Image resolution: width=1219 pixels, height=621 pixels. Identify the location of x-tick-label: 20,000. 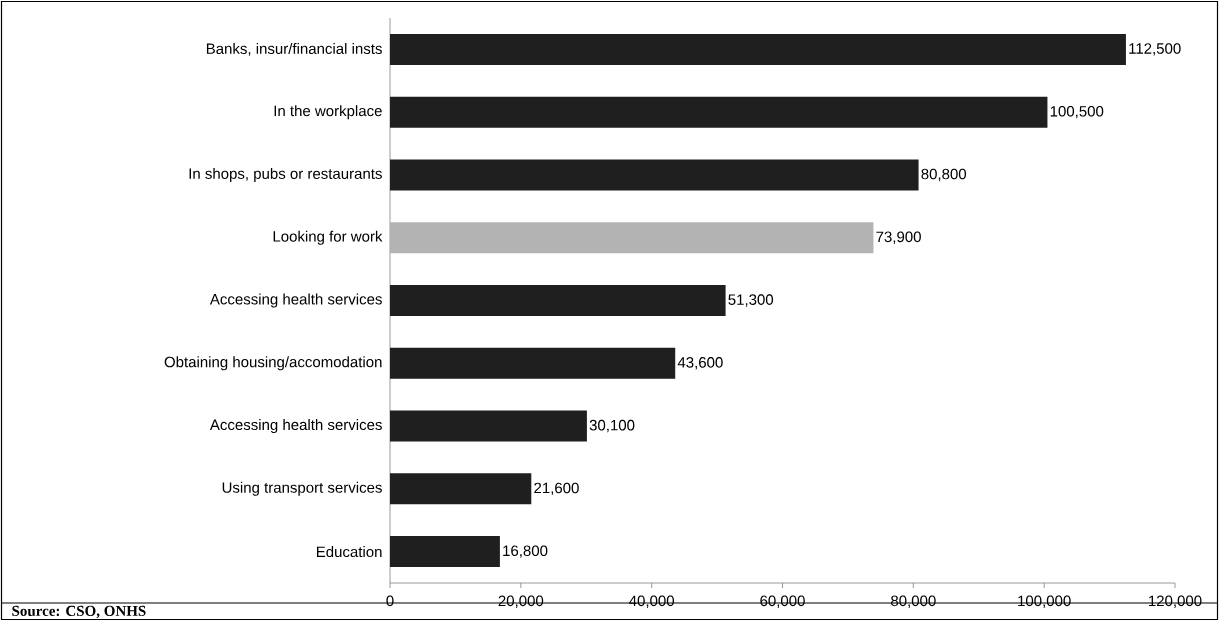
(521, 601).